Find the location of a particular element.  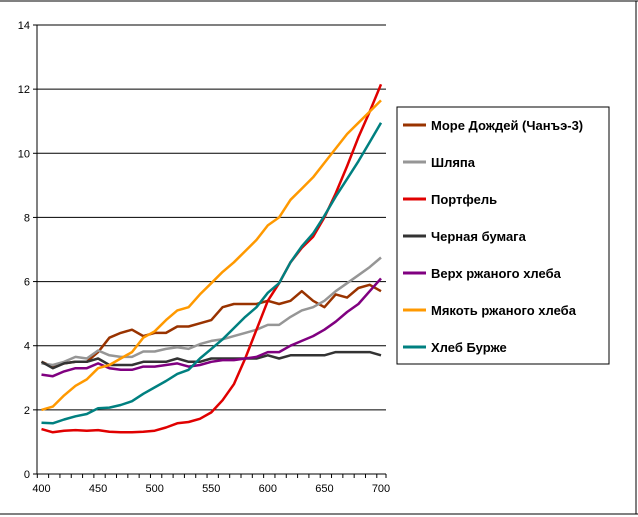

y-tick-label: 2 is located at coordinates (27, 411).